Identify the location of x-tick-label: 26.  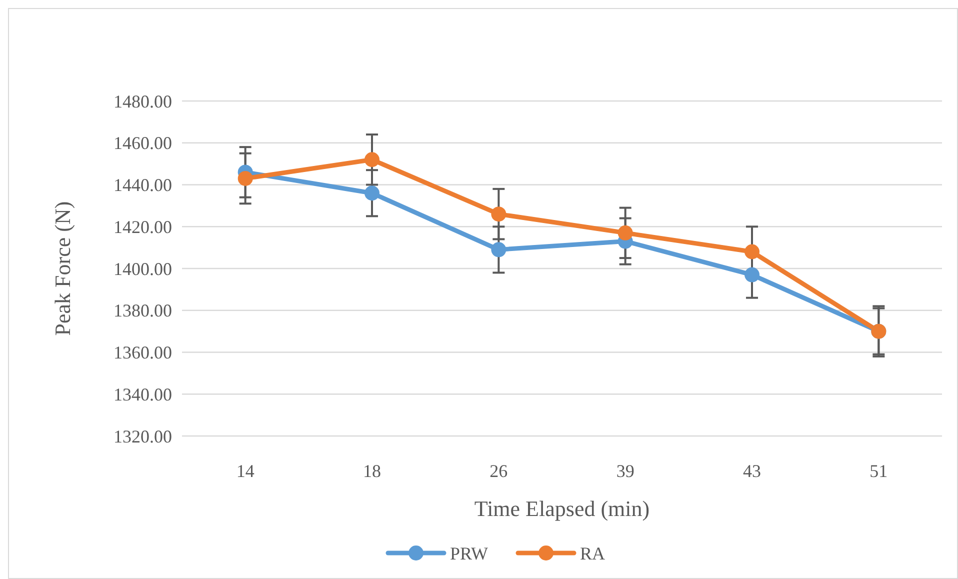
(499, 471).